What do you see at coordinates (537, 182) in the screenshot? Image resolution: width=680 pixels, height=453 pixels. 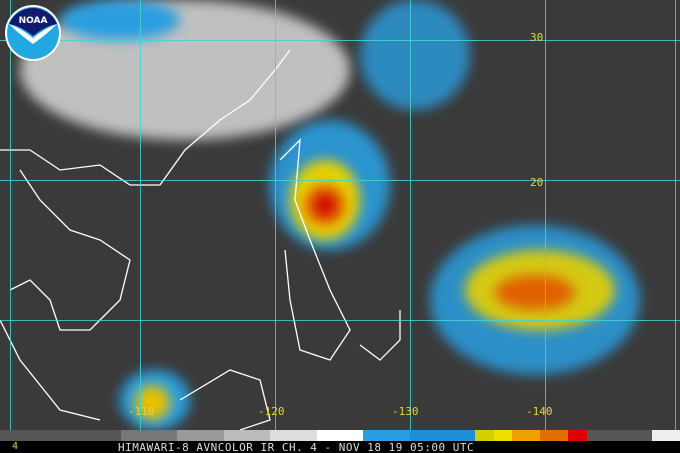 I see `latitude-label: 20` at bounding box center [537, 182].